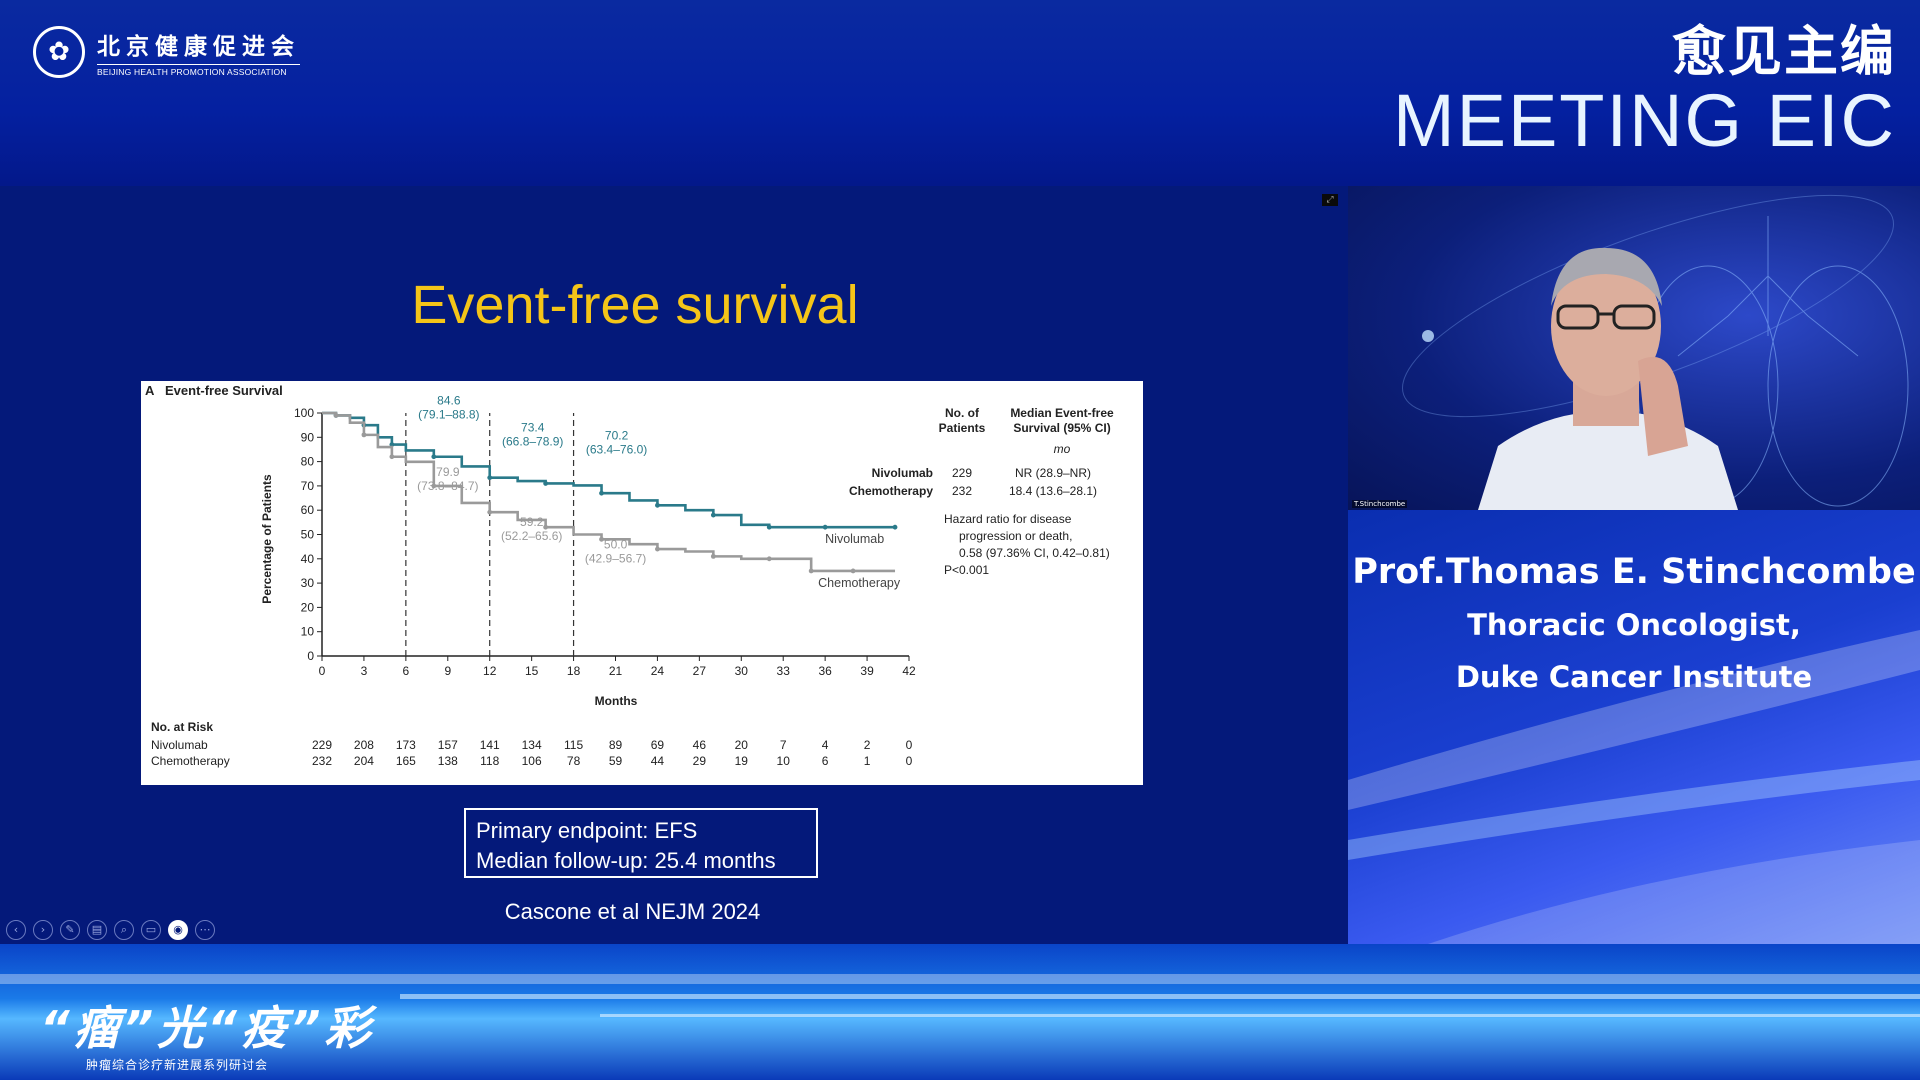 The width and height of the screenshot is (1920, 1080). I want to click on x-tick-label: 3, so click(364, 671).